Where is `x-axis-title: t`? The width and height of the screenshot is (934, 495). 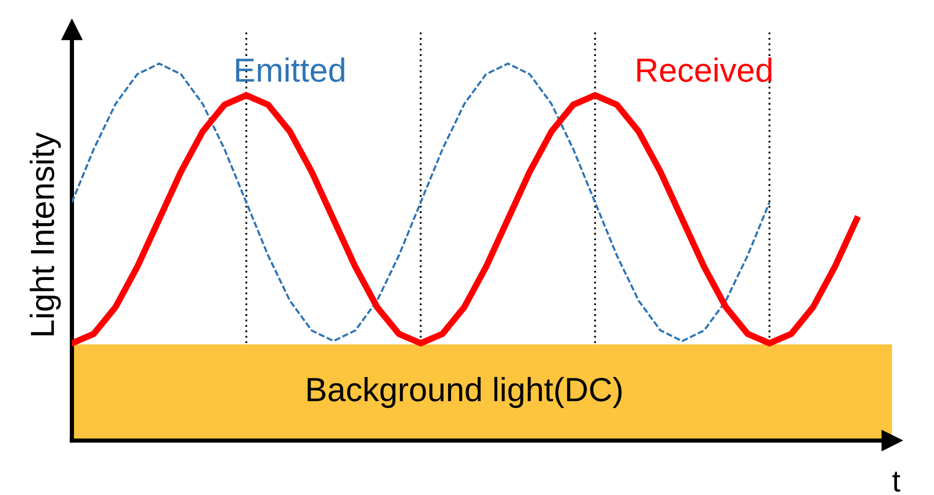
x-axis-title: t is located at coordinates (896, 482).